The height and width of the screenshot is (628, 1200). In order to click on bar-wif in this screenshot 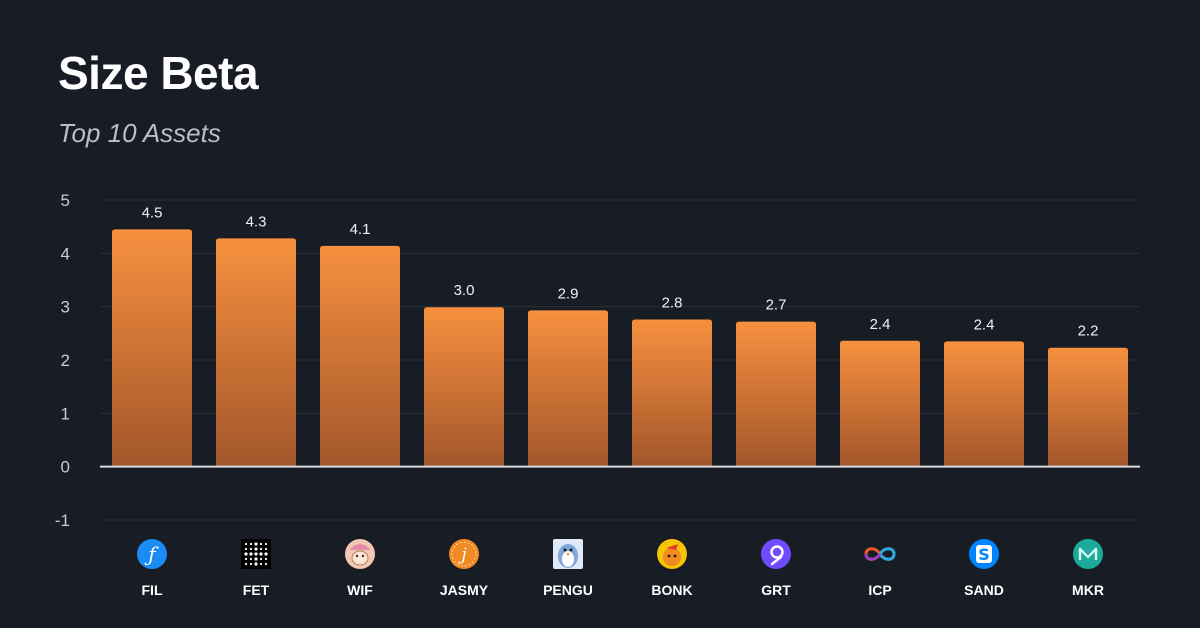, I will do `click(360, 356)`.